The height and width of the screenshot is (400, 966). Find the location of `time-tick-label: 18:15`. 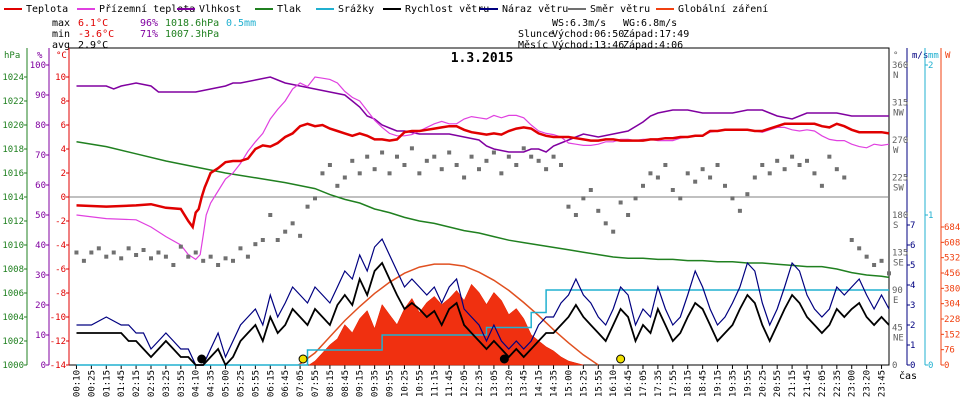

time-tick-label: 18:15 is located at coordinates (689, 383).